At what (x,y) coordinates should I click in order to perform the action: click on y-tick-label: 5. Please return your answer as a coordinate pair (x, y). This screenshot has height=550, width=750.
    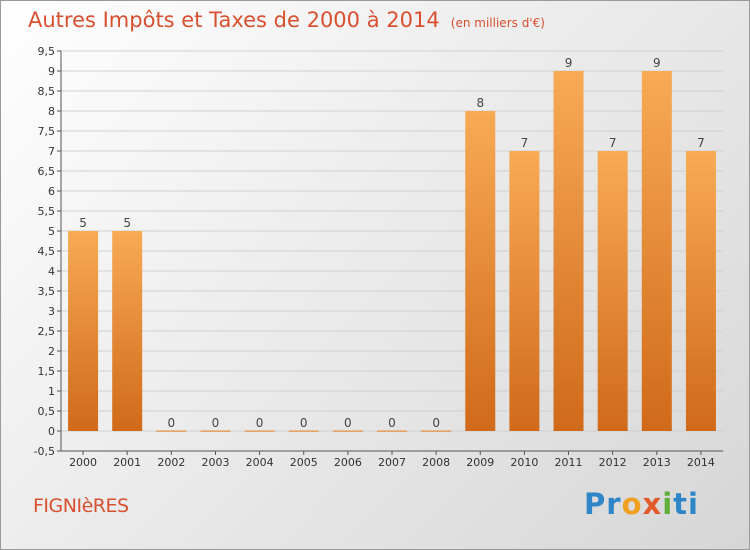
    Looking at the image, I should click on (51, 231).